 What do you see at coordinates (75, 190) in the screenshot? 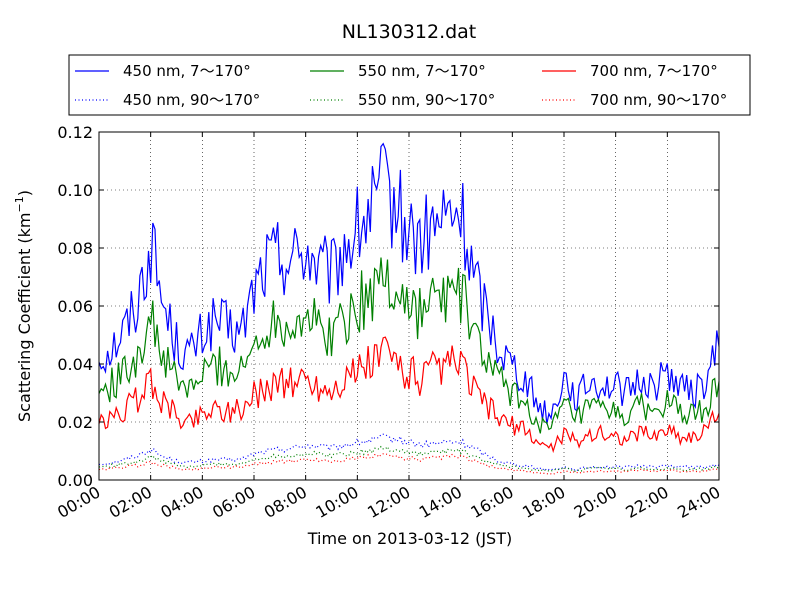
I see `y-tick-label: 0.10` at bounding box center [75, 190].